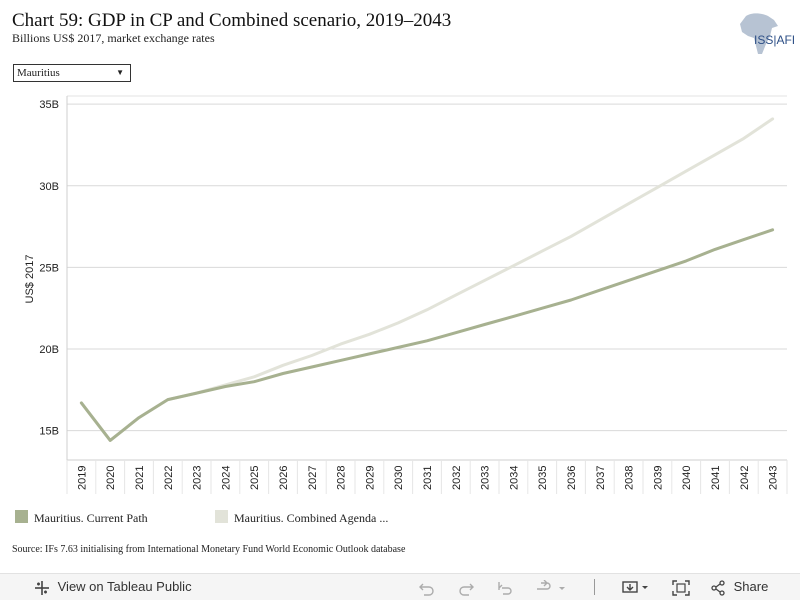  I want to click on x-tick-label: 2033, so click(486, 478).